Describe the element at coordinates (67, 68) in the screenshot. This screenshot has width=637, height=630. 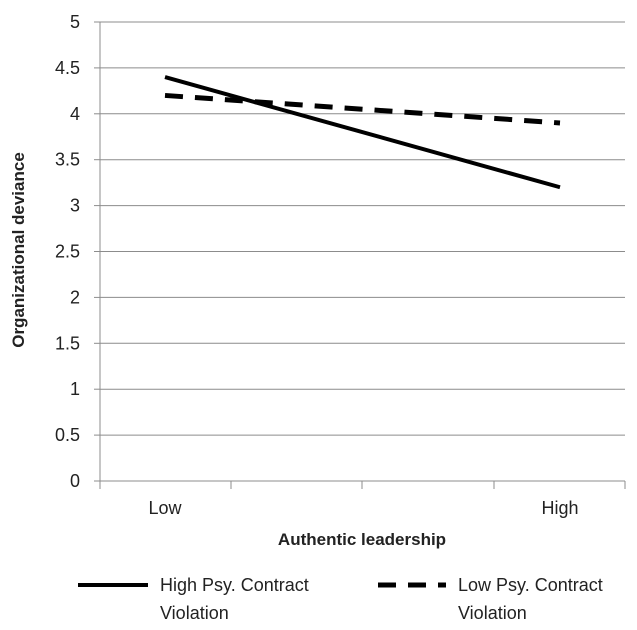
I see `y-tick-label-9: 4.5` at that location.